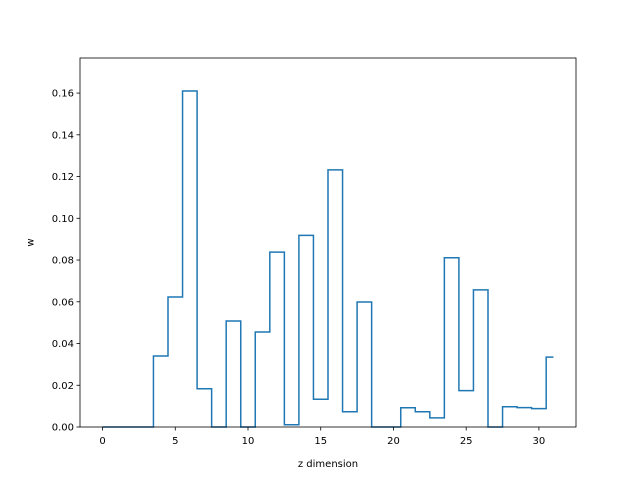 The height and width of the screenshot is (484, 640). What do you see at coordinates (102, 441) in the screenshot?
I see `x-tick-label: 0` at bounding box center [102, 441].